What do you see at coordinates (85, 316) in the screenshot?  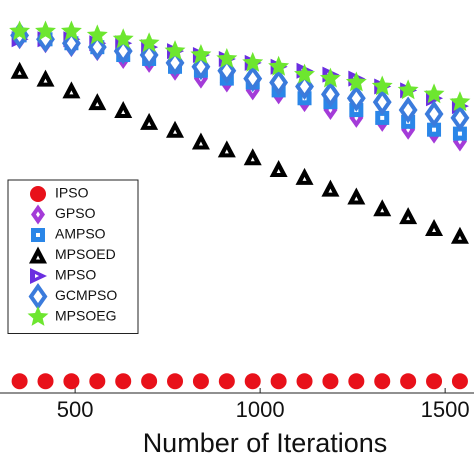 I see `legend-label: MPSOEG` at bounding box center [85, 316].